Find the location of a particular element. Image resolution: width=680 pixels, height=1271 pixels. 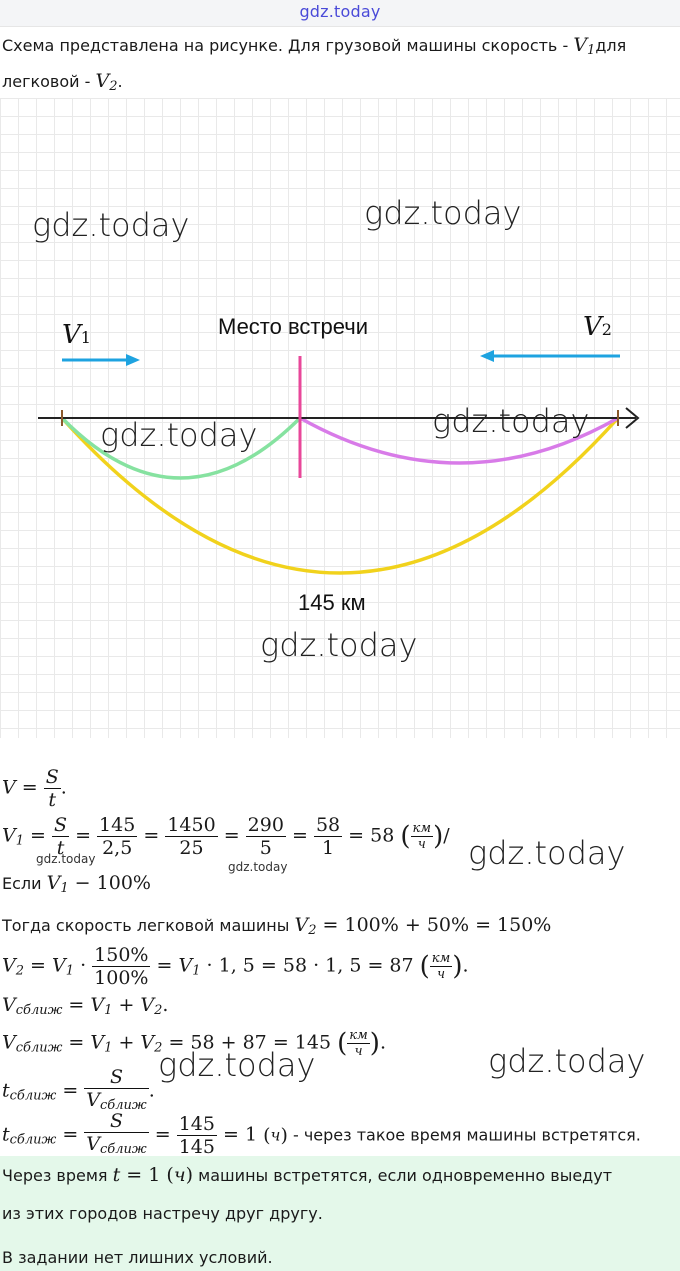

yellow-arc is located at coordinates (340, 495).